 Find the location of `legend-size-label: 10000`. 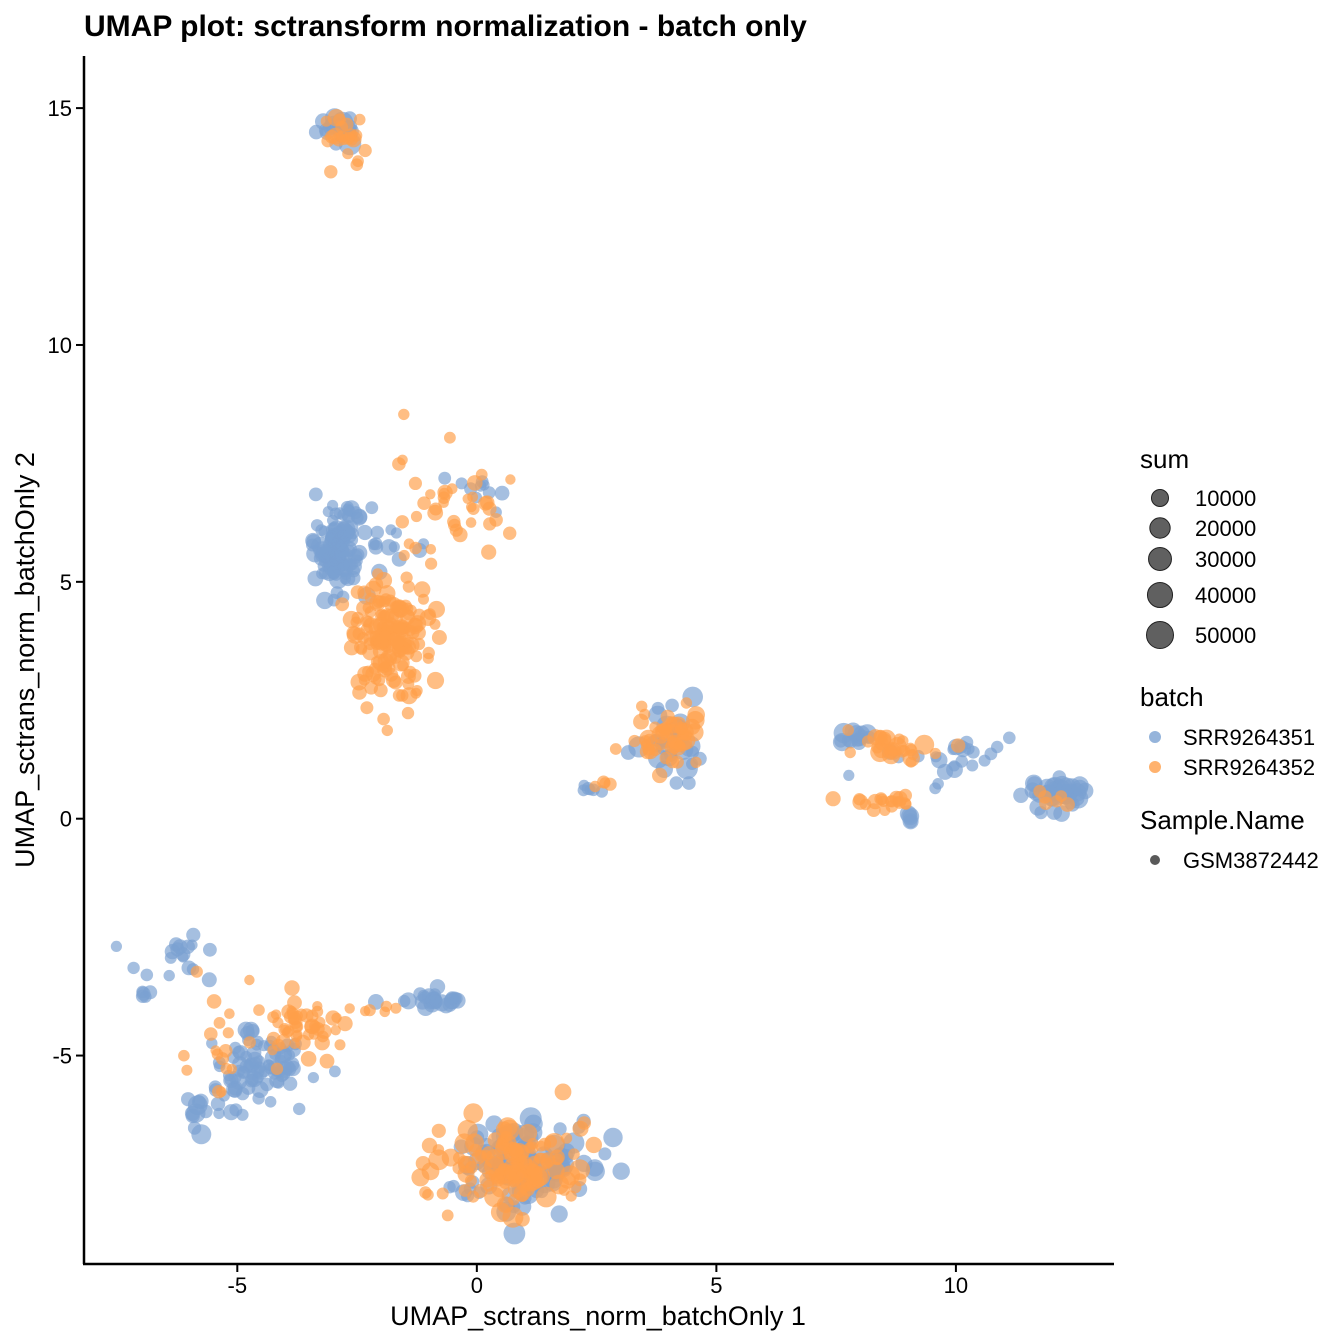

legend-size-label: 10000 is located at coordinates (1225, 498).